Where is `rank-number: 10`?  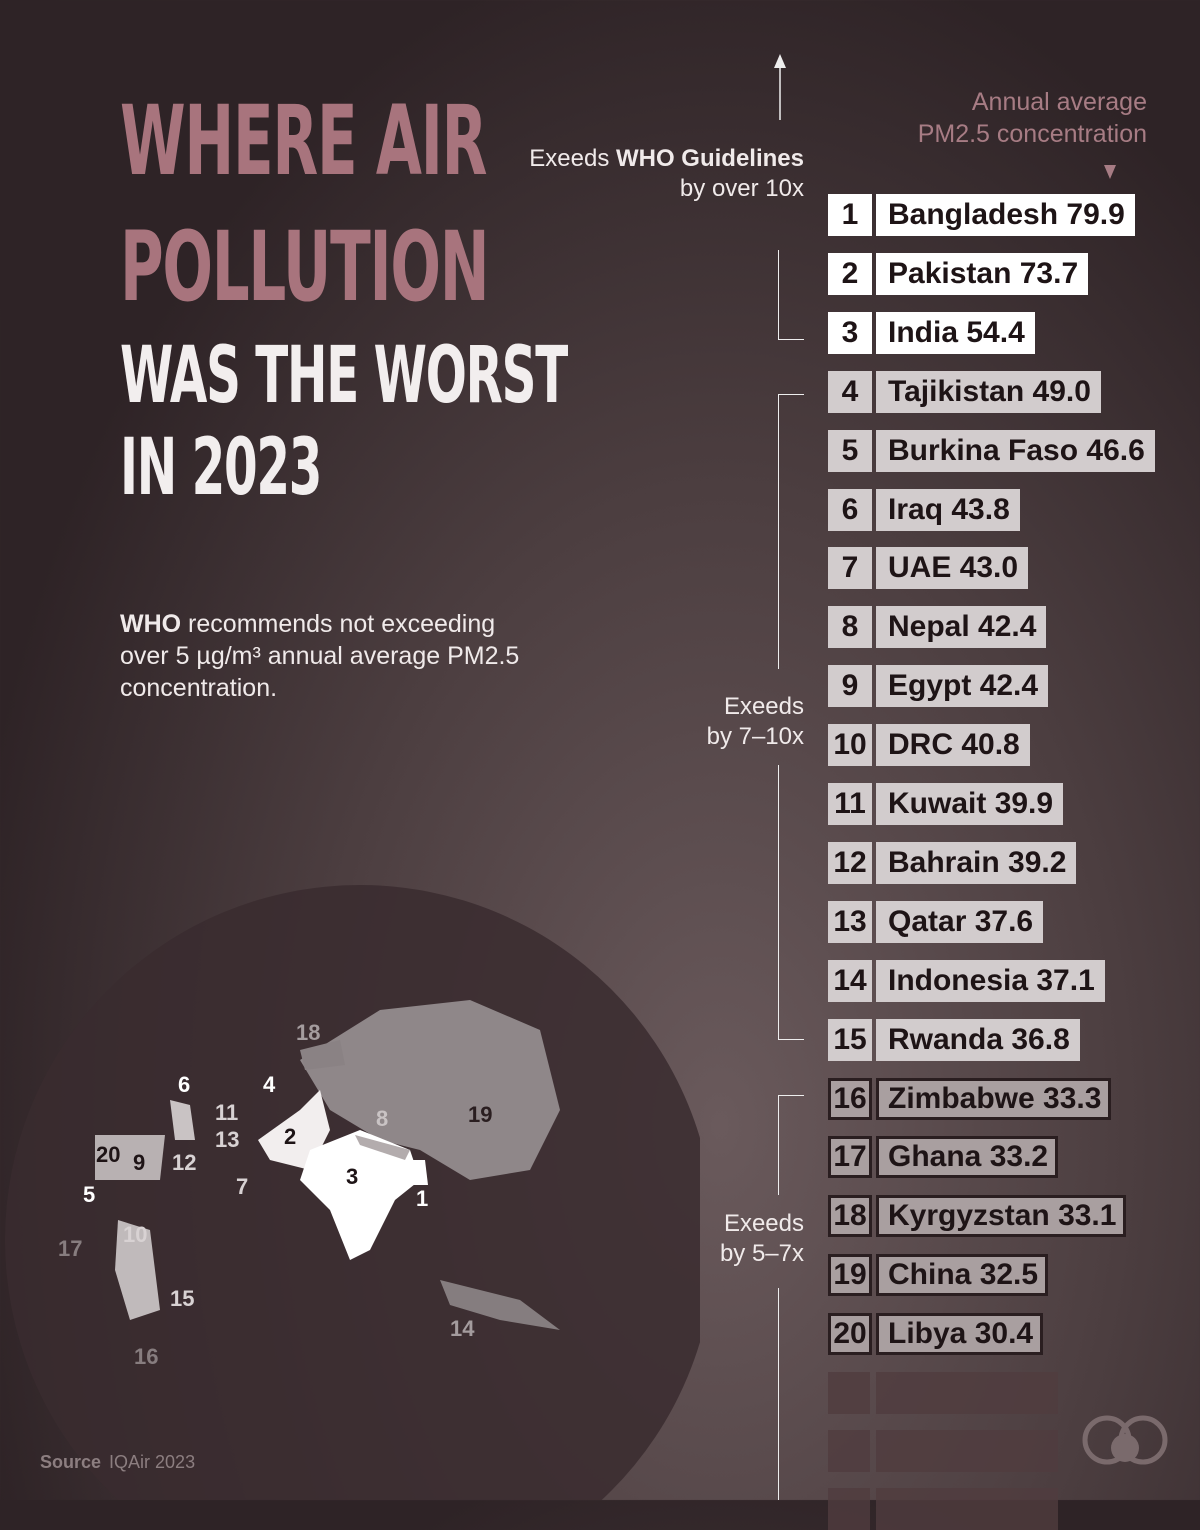
rank-number: 10 is located at coordinates (850, 745).